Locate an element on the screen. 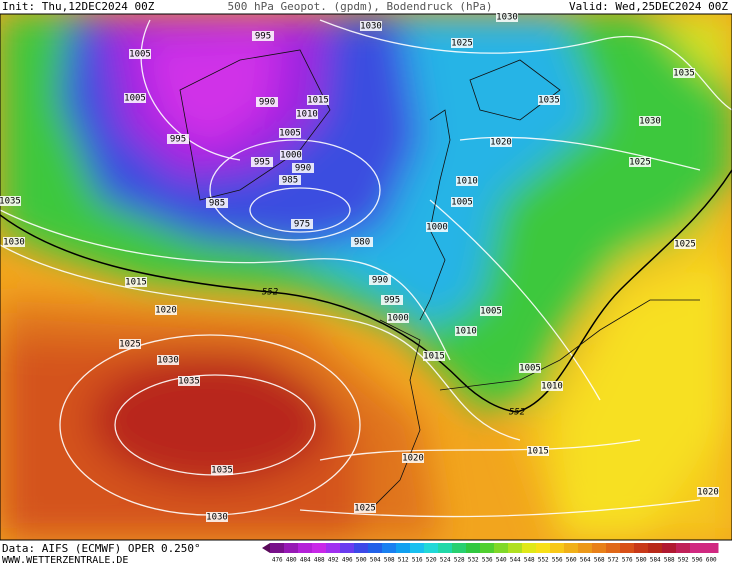 This screenshot has height=565, width=732. colorbar-label: 572 is located at coordinates (613, 560).